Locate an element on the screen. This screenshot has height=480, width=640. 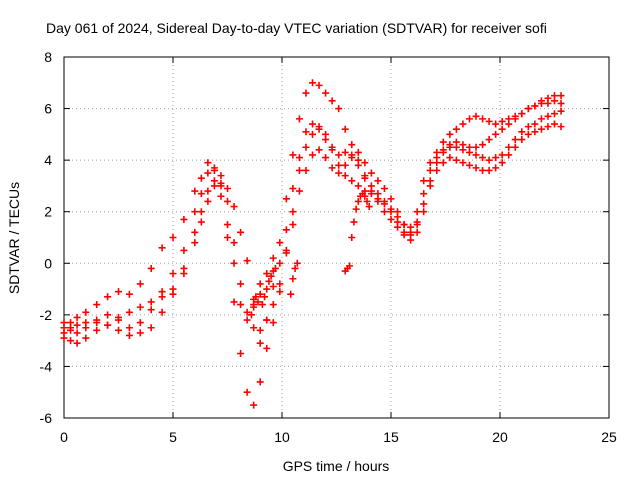
x-tick-label: 0 is located at coordinates (64, 437).